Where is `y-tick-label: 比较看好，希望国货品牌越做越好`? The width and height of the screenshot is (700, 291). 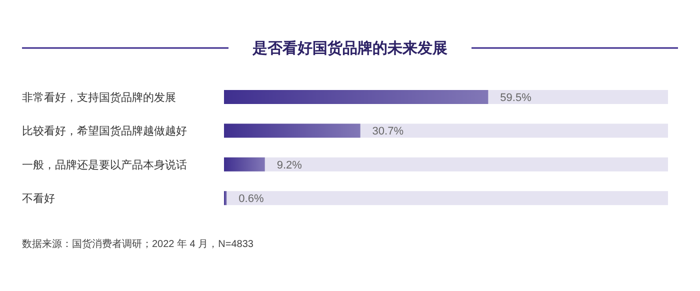 y-tick-label: 比较看好，希望国货品牌越做越好 is located at coordinates (104, 131).